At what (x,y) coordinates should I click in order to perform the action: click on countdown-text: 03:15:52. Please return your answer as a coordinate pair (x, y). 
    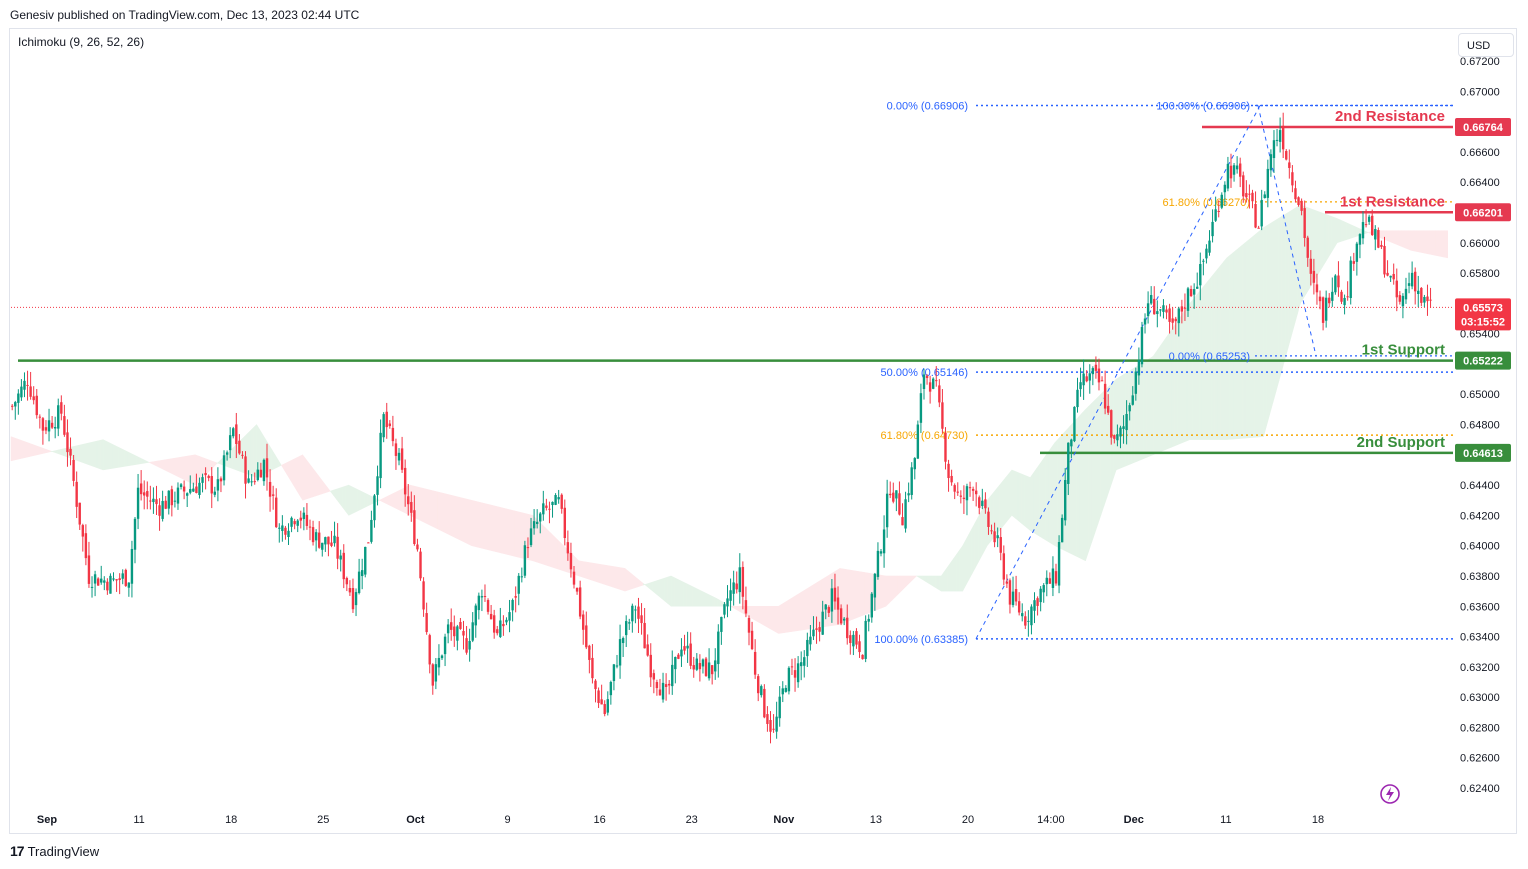
    Looking at the image, I should click on (1483, 322).